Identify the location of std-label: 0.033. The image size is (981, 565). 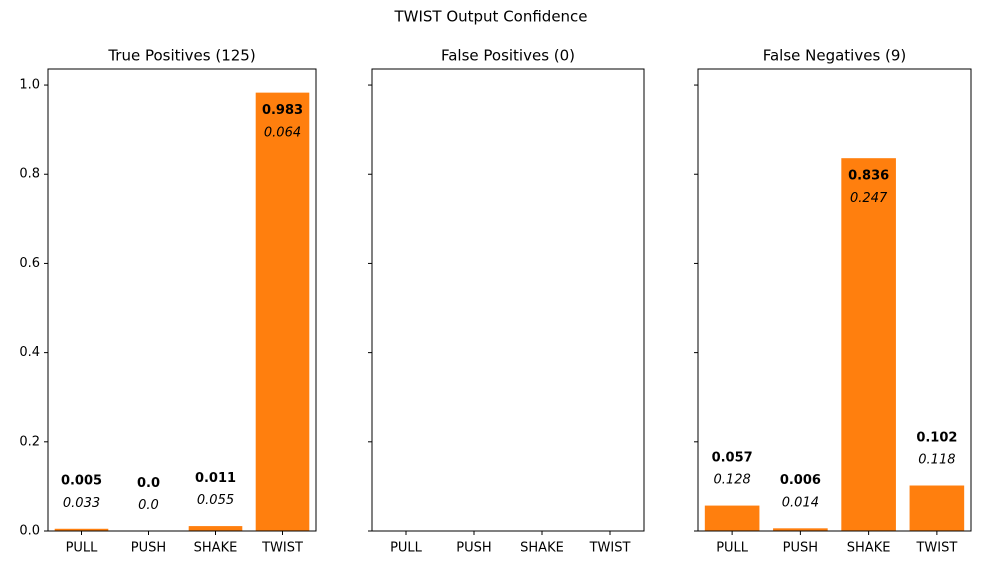
(81, 503).